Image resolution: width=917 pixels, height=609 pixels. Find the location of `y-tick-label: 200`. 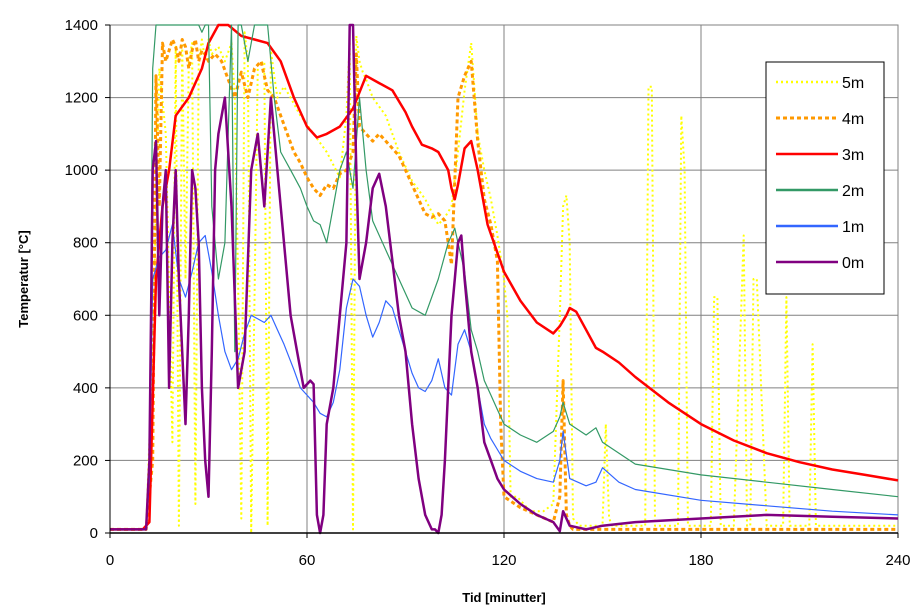

y-tick-label: 200 is located at coordinates (85, 460).